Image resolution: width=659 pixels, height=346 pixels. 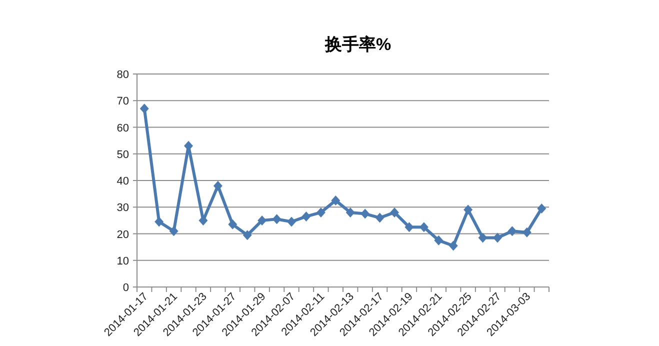 I want to click on y-tick-label: 70, so click(x=122, y=102).